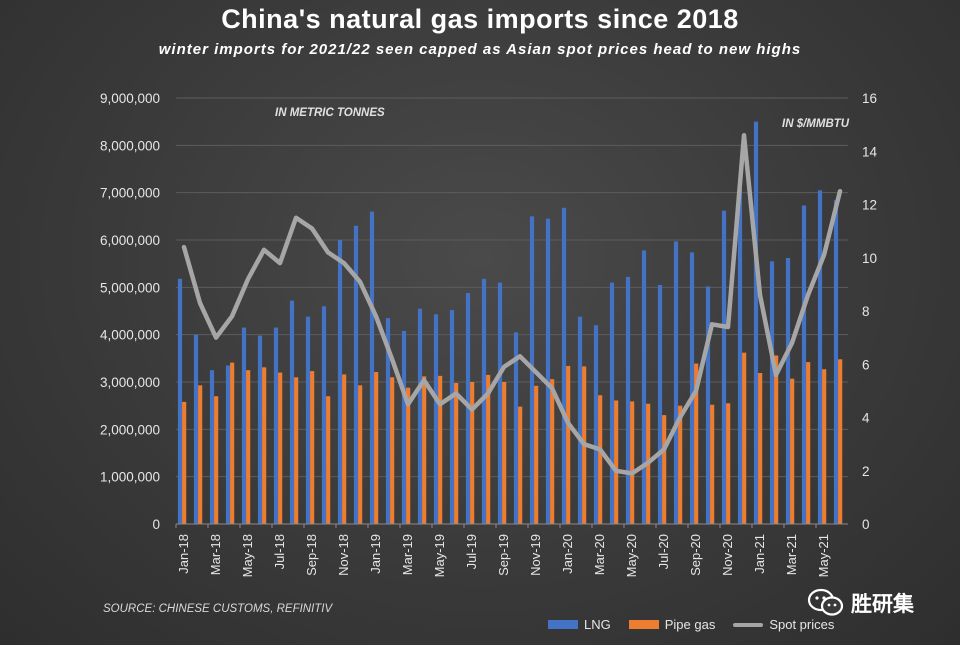 The height and width of the screenshot is (645, 960). What do you see at coordinates (597, 624) in the screenshot?
I see `legend-label-lng: LNG` at bounding box center [597, 624].